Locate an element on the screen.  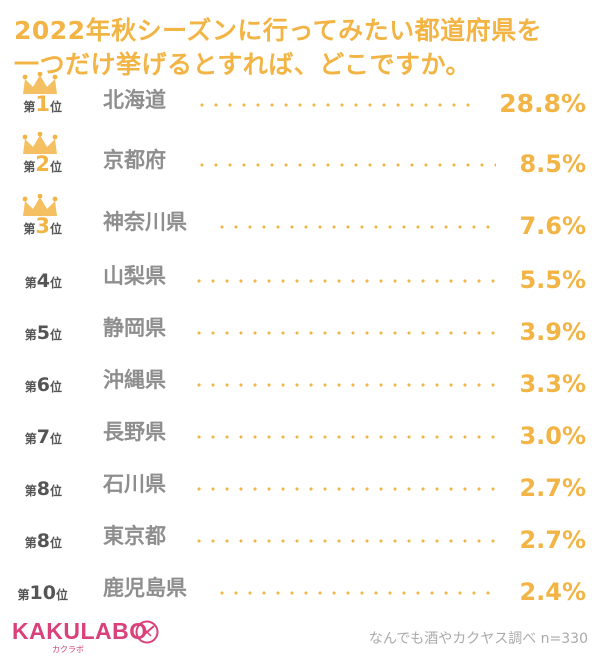
ranking-row: 第8位 東京都 2.7% is located at coordinates (300, 534).